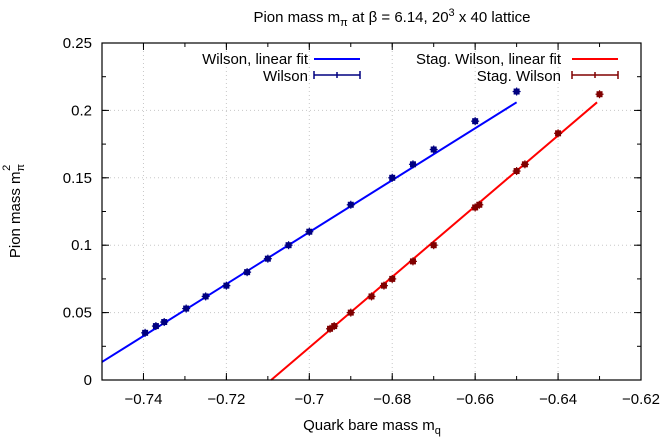 The image size is (664, 442). Describe the element at coordinates (226, 399) in the screenshot. I see `x-tick-label: −0.72` at that location.